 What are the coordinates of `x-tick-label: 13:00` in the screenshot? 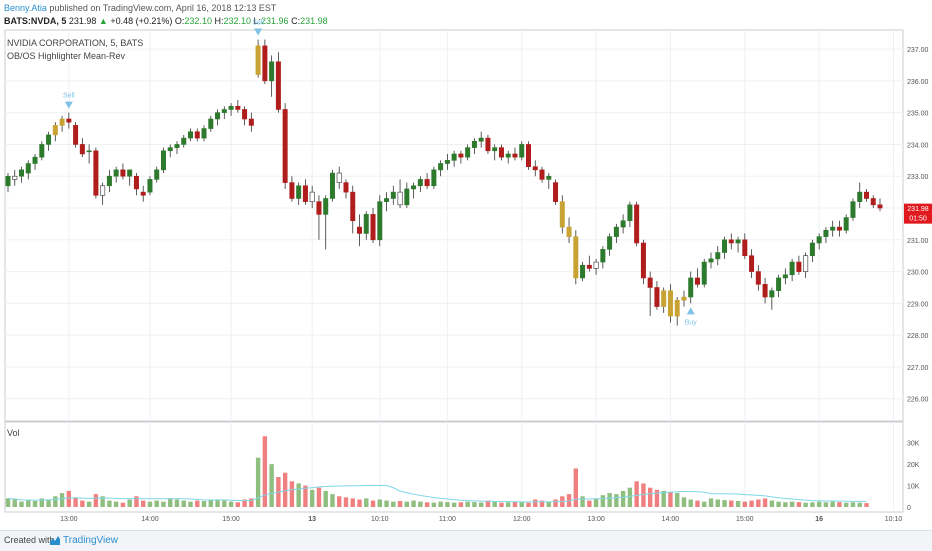 It's located at (596, 519).